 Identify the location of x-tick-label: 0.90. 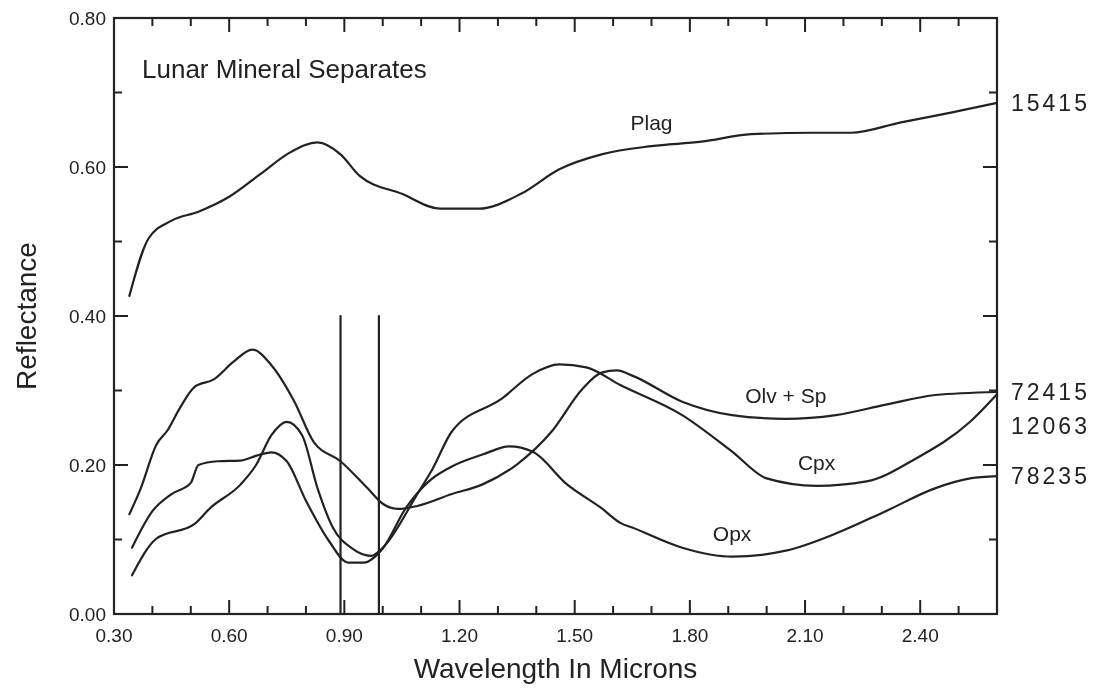
(344, 635).